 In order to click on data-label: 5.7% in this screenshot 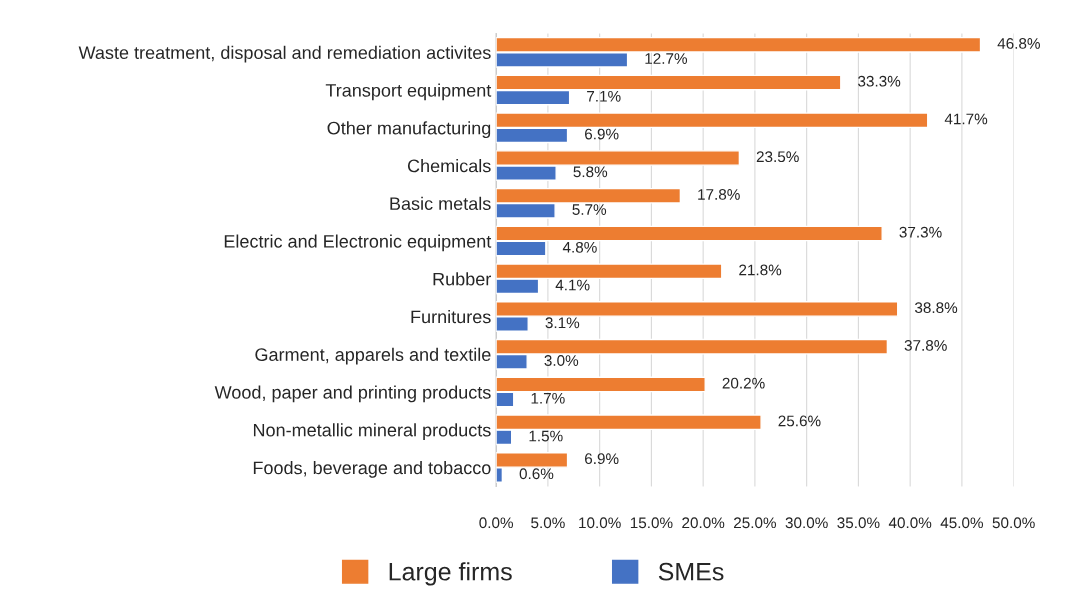, I will do `click(589, 209)`.